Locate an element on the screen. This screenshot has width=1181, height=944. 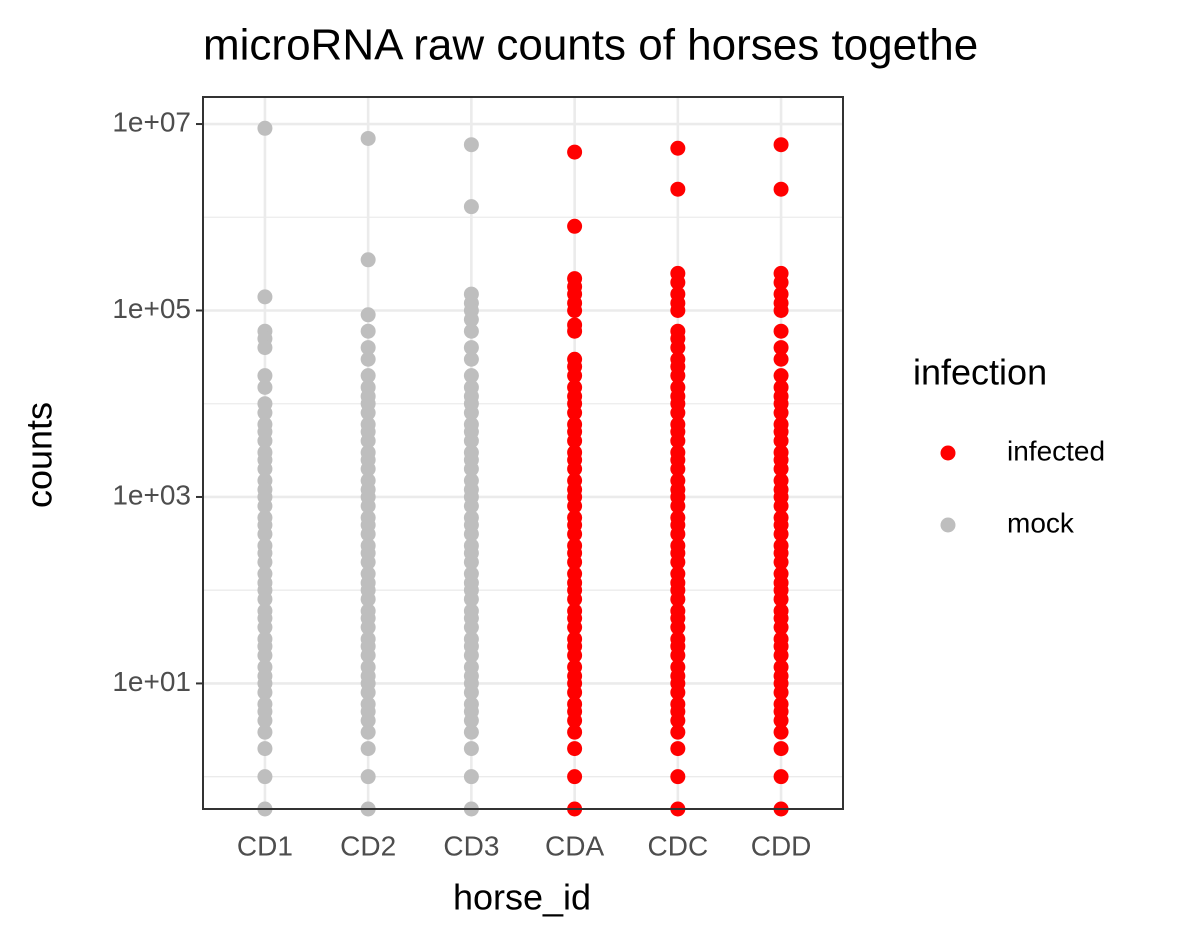
legend-title: infection is located at coordinates (980, 372).